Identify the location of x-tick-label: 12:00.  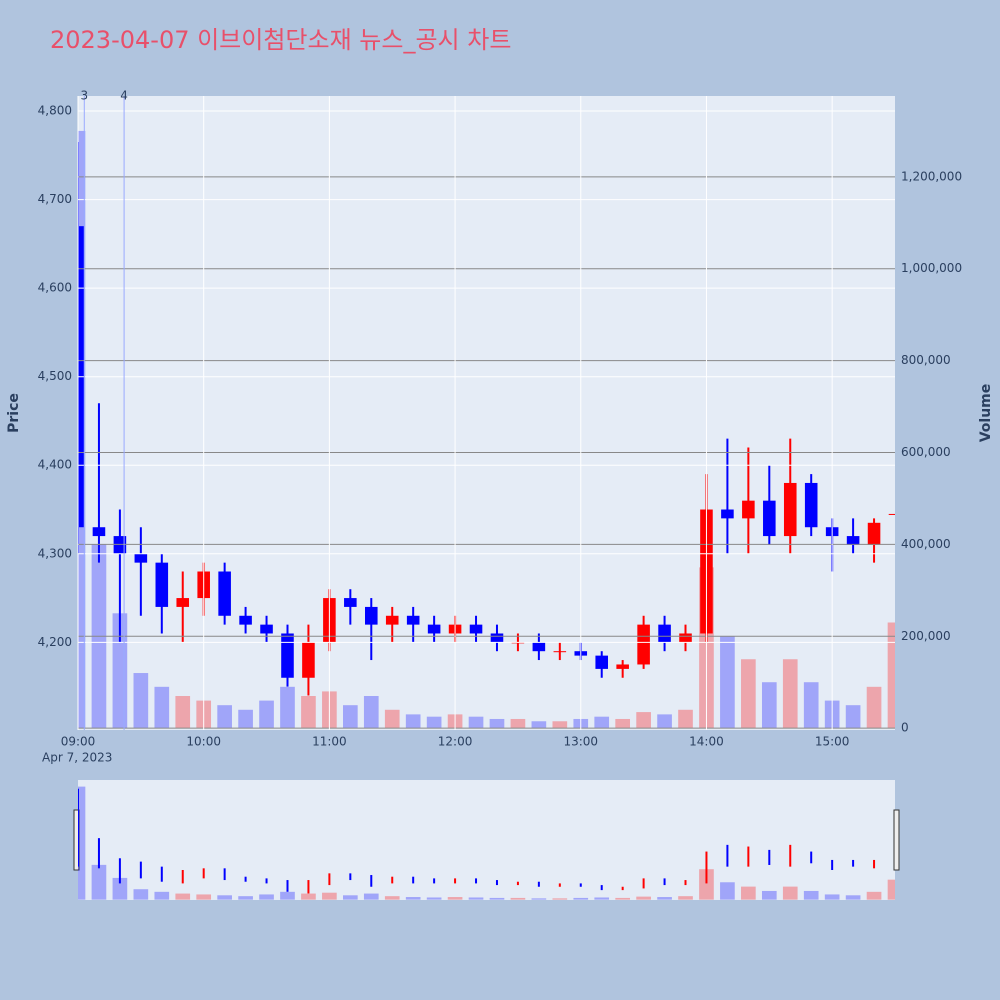
(455, 742).